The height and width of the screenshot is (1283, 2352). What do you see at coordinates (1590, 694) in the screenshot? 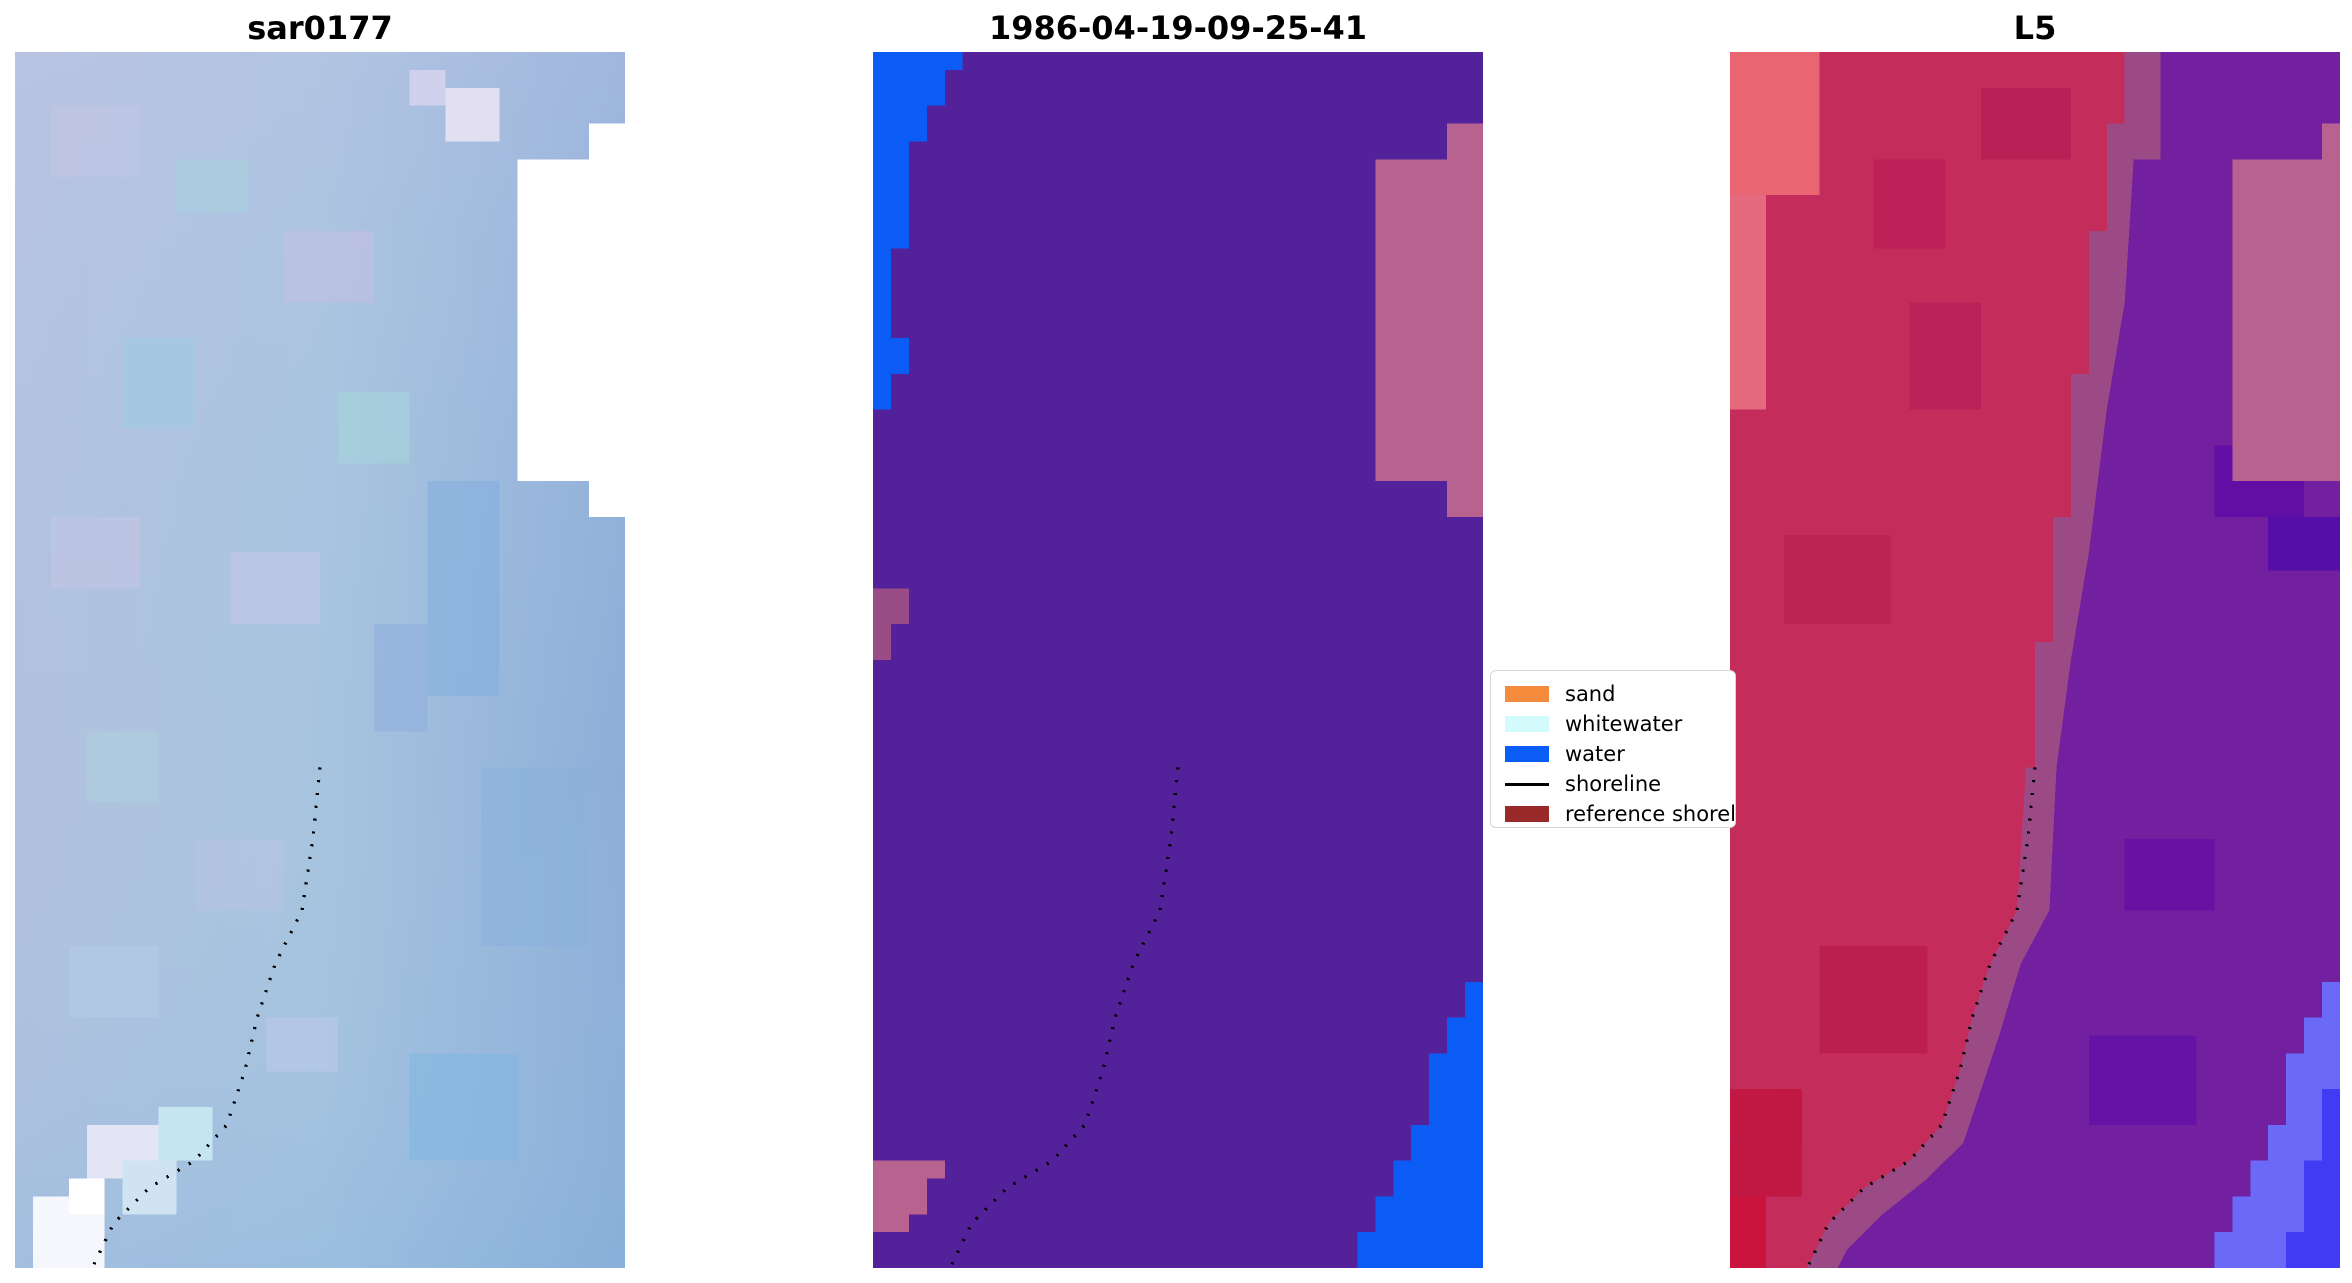
I see `legend-label: sand` at bounding box center [1590, 694].